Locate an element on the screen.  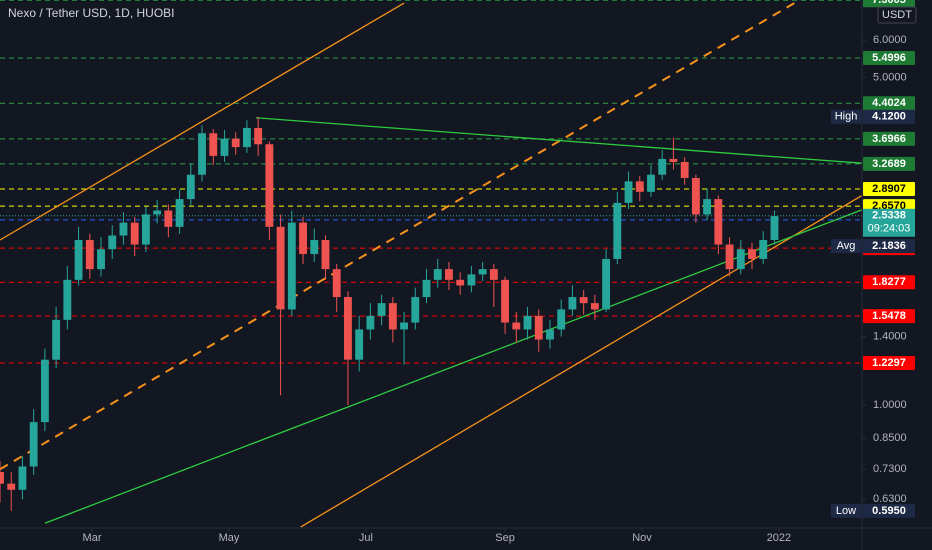
currency-button is located at coordinates (897, 15).